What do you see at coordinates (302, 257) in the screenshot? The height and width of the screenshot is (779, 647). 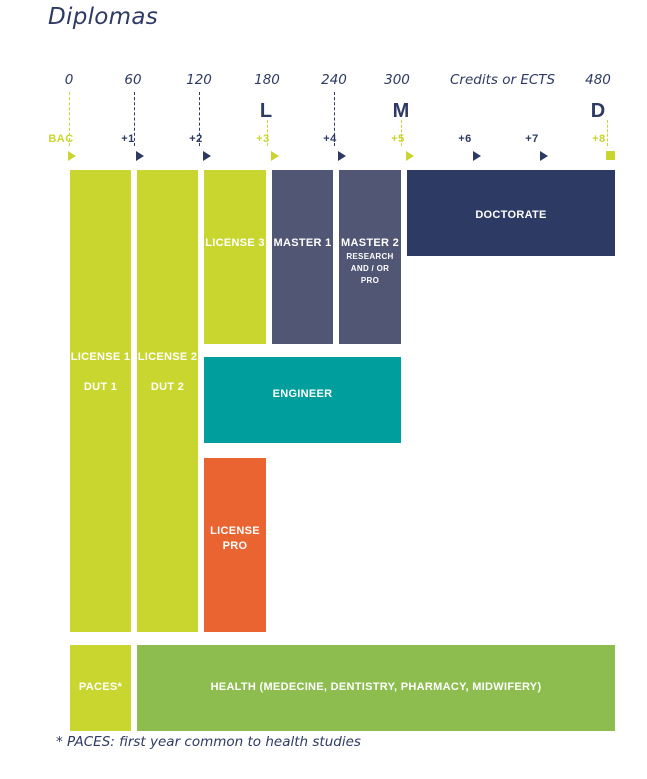 I see `block-master1: MASTER 1` at bounding box center [302, 257].